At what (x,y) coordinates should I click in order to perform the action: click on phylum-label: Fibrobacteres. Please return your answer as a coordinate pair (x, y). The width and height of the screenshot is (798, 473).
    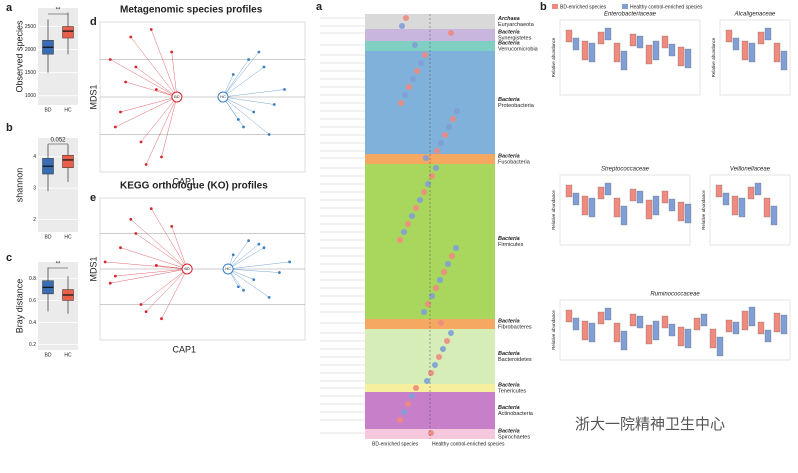
    Looking at the image, I should click on (515, 327).